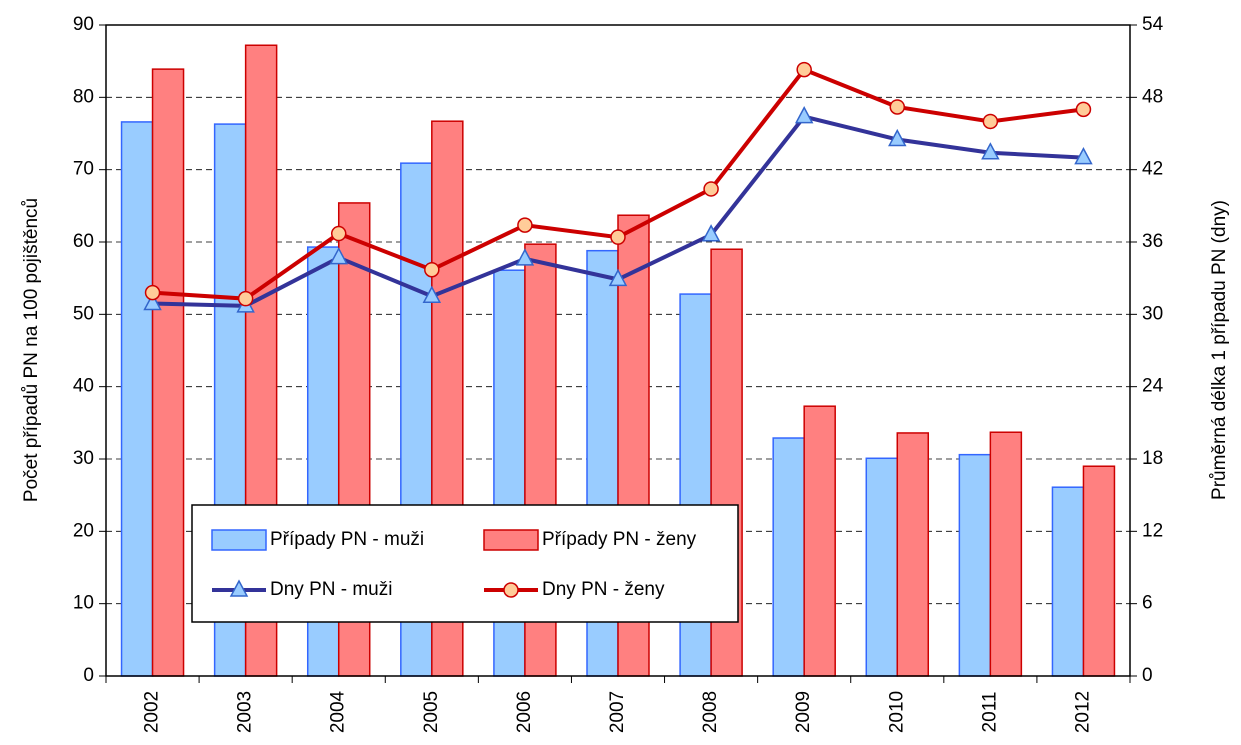 This screenshot has width=1241, height=745. Describe the element at coordinates (245, 712) in the screenshot. I see `x-tick-label: 2003` at that location.